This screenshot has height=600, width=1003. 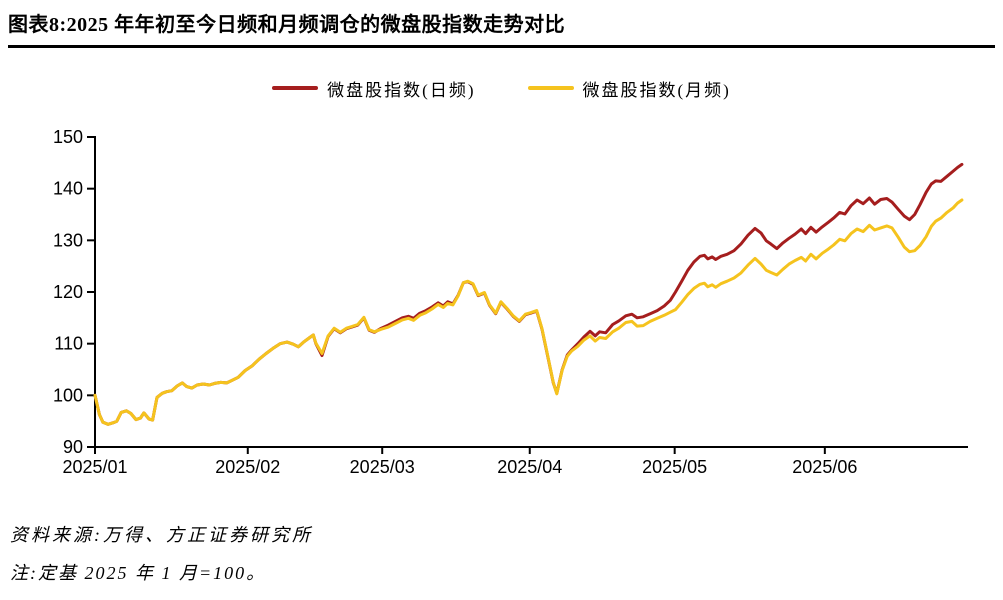 I want to click on y-tick-label: 140, so click(x=68, y=189).